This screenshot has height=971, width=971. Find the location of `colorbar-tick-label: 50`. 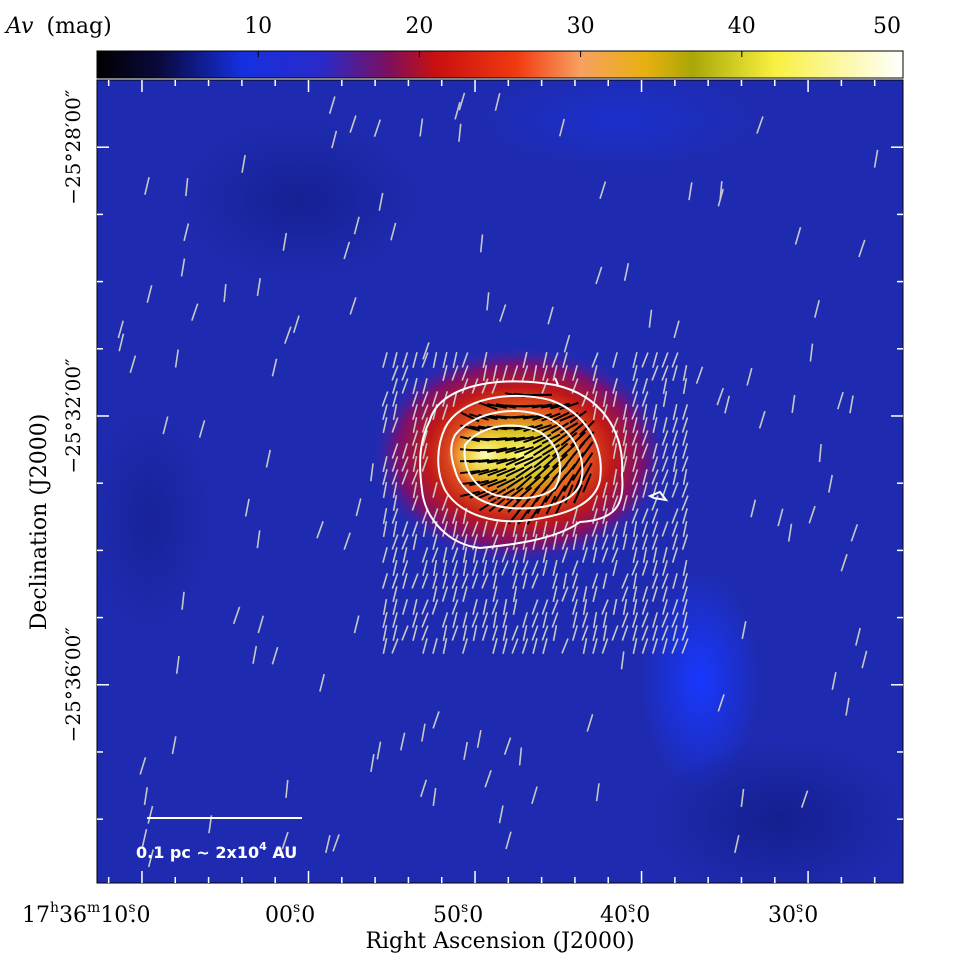

colorbar-tick-label: 50 is located at coordinates (887, 26).